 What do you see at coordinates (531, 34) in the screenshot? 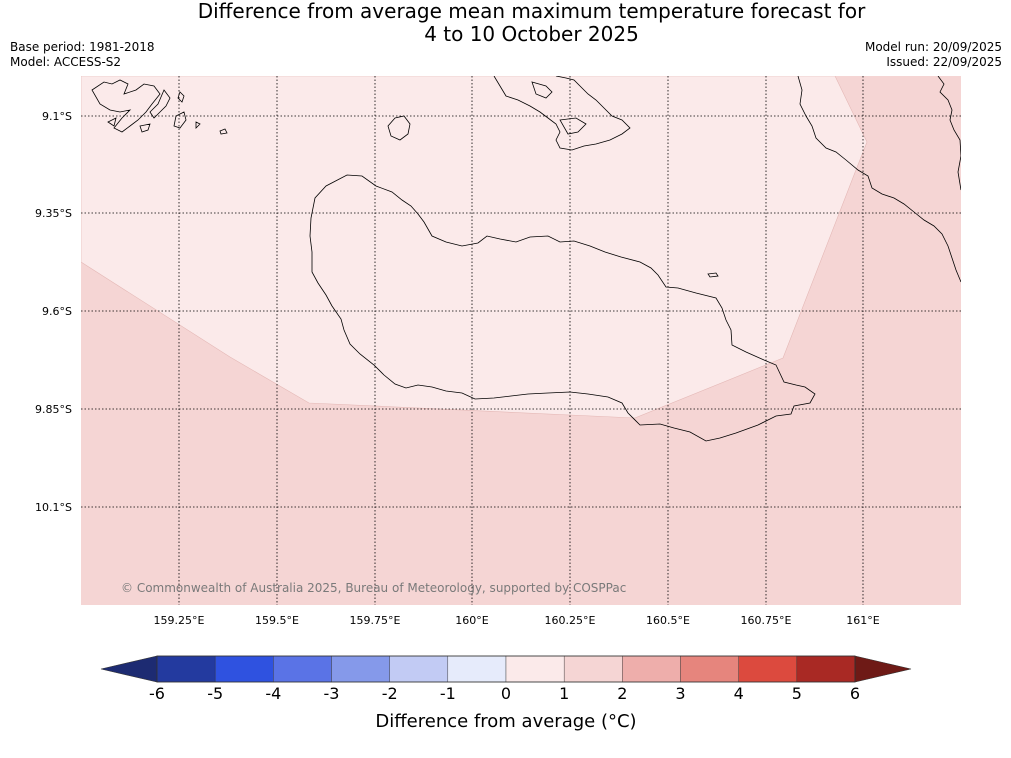
I see `title-line-2: 4 to 10 October 2025` at bounding box center [531, 34].